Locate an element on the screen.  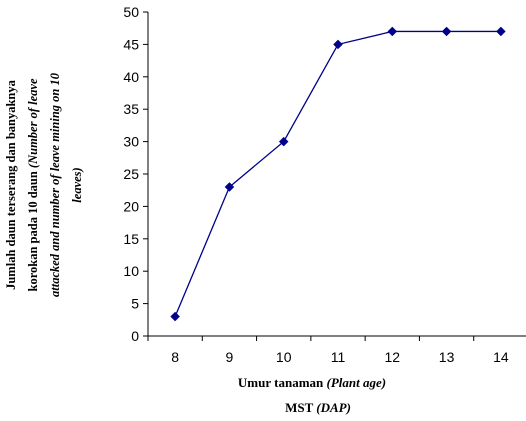
x-axis-title-line1-main: Umur tanaman is located at coordinates (282, 382).